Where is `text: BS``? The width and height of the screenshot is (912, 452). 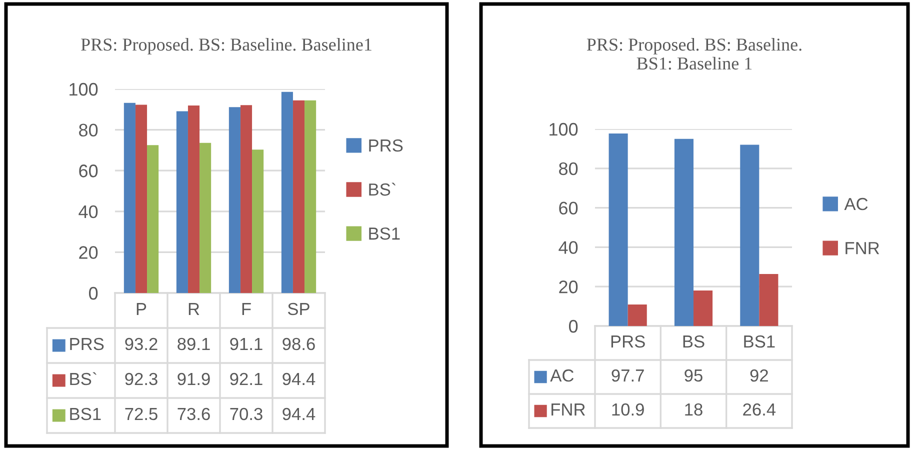
text: BS` is located at coordinates (83, 379).